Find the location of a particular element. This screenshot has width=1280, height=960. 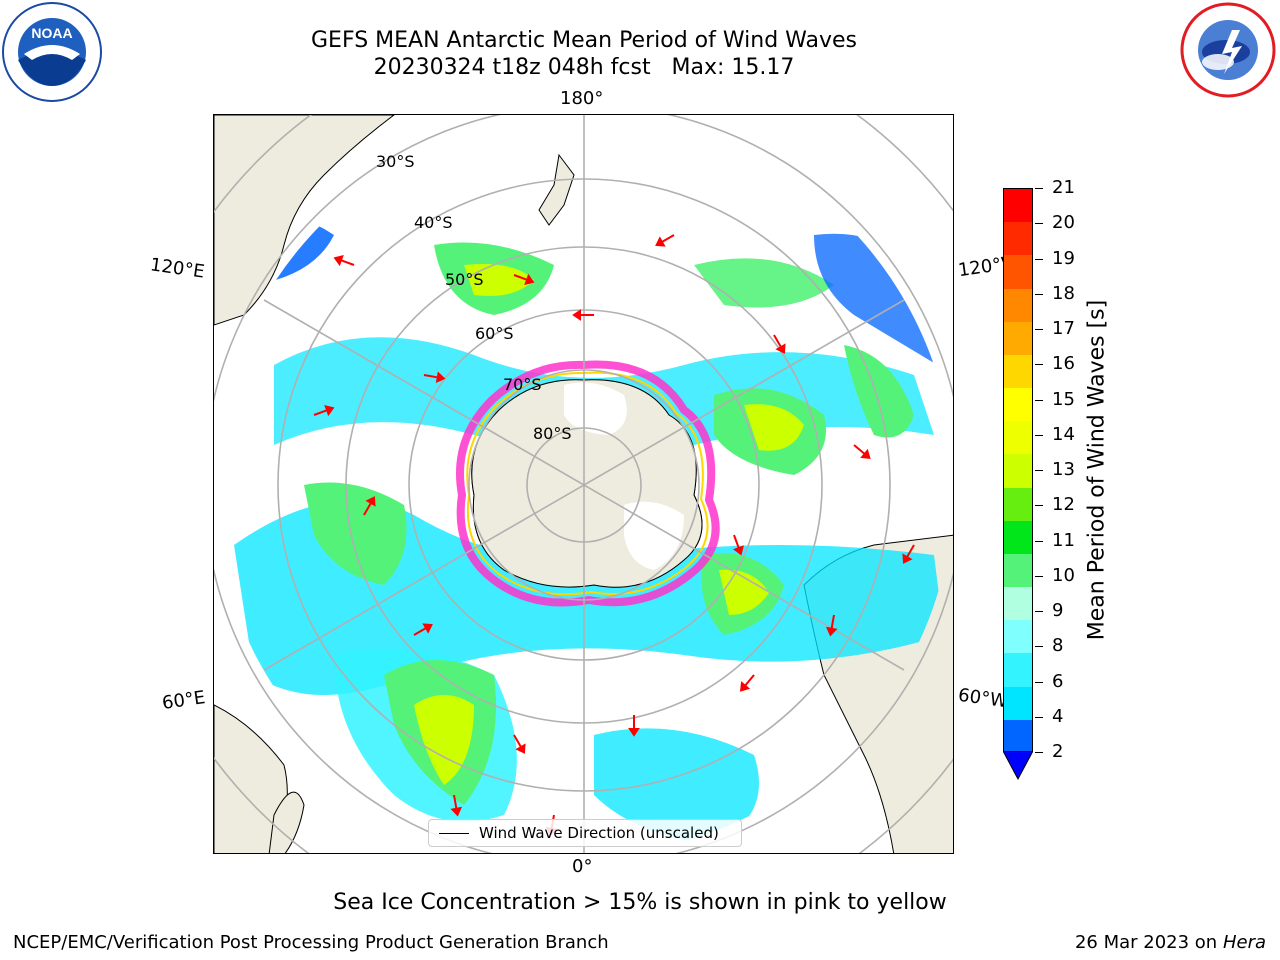

colorbar-tick-label: 4 is located at coordinates (1058, 716).